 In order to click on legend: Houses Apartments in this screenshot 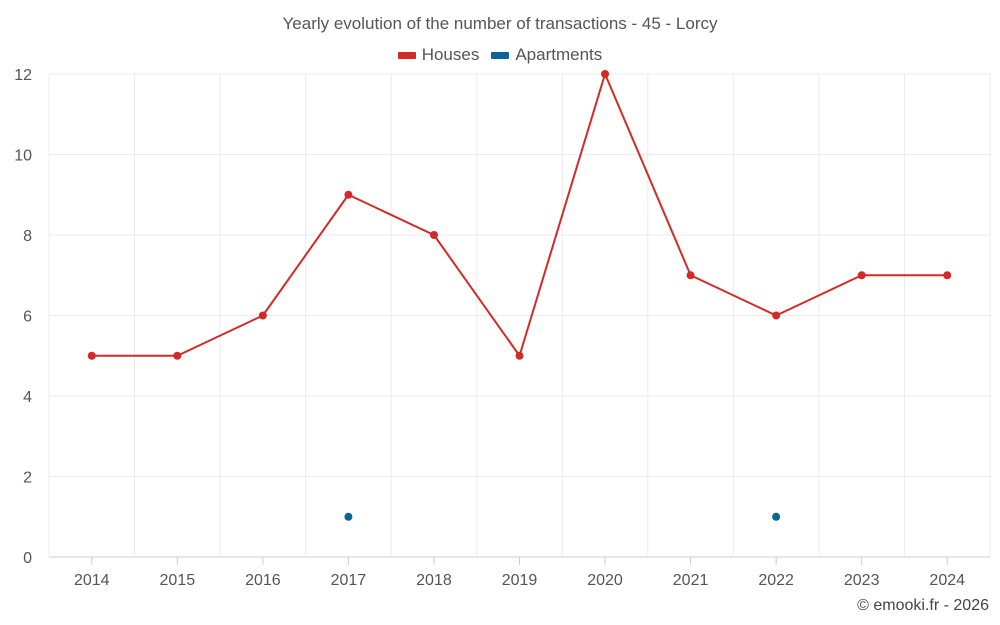, I will do `click(500, 55)`.